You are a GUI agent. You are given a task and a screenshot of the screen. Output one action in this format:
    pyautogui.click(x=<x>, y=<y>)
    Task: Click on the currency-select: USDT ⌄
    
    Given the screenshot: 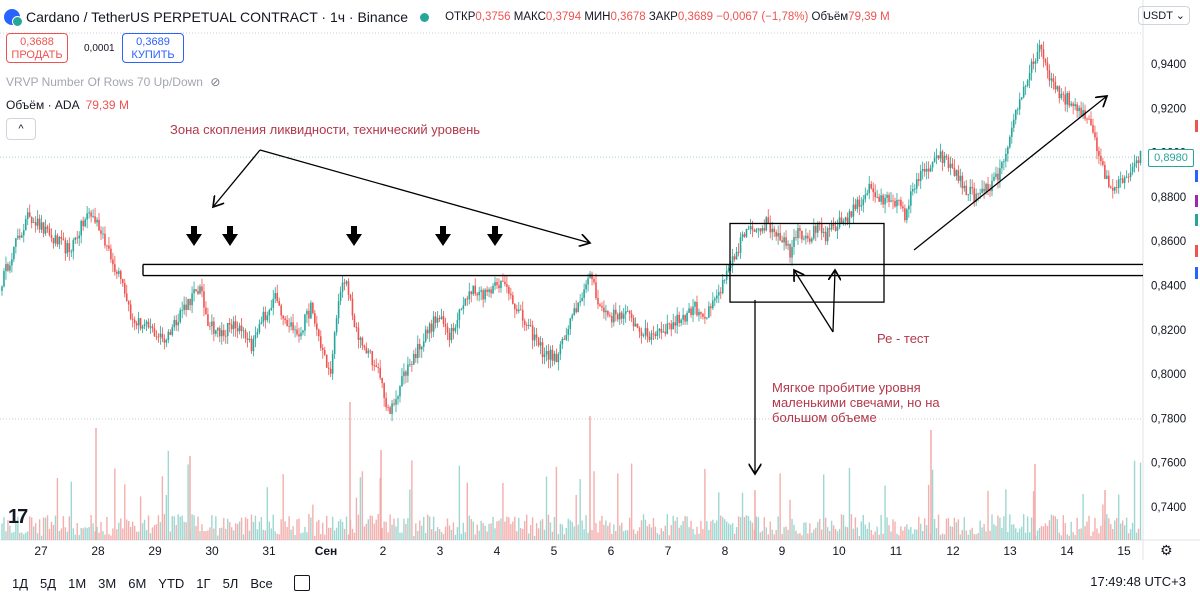 What is the action you would take?
    pyautogui.click(x=1163, y=15)
    